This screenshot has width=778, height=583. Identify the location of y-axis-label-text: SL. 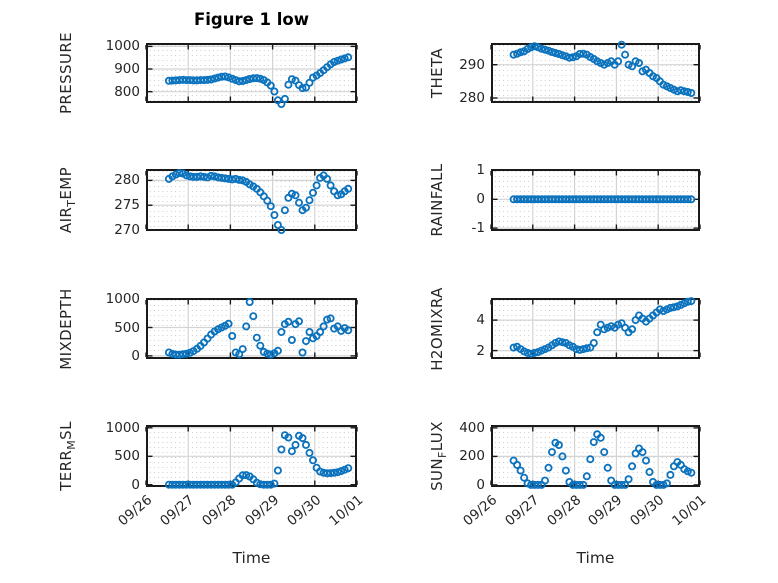
(66, 430).